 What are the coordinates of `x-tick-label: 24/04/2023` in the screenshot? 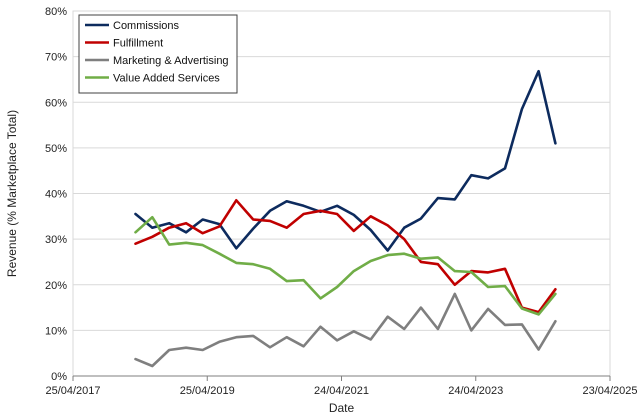 It's located at (475, 391).